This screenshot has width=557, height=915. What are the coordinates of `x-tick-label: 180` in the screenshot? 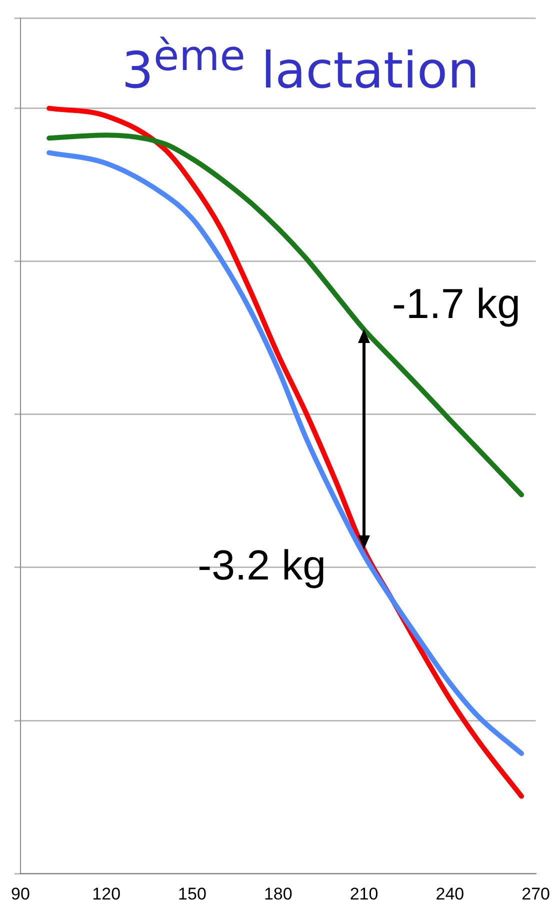 It's located at (278, 894).